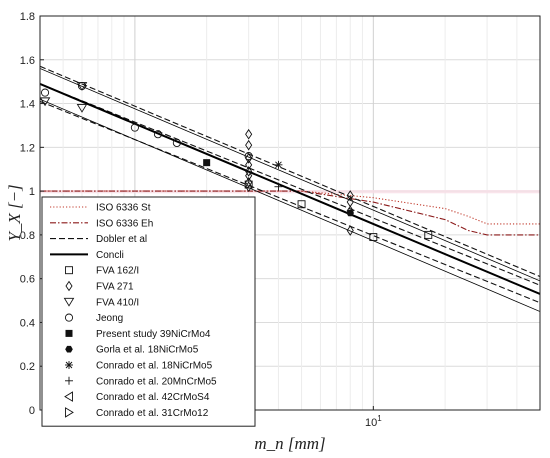 The height and width of the screenshot is (458, 550). What do you see at coordinates (156, 381) in the screenshot?
I see `legend-label: Conrado et al. 20MnCrMo5` at bounding box center [156, 381].